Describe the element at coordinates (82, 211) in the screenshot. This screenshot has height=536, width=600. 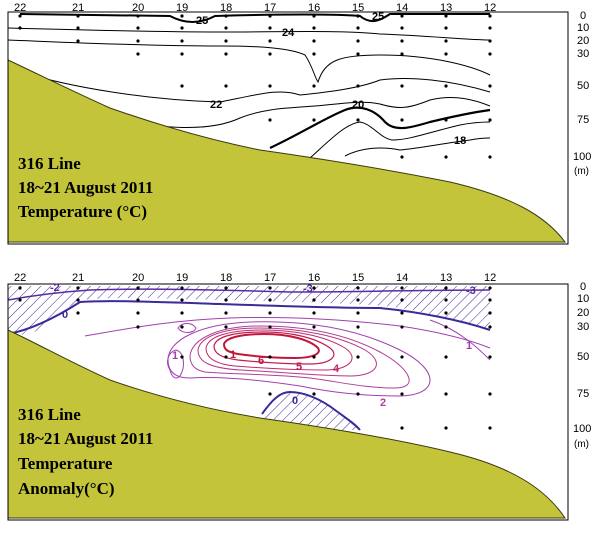
I see `panel-title-line: Temperature (°C)` at that location.